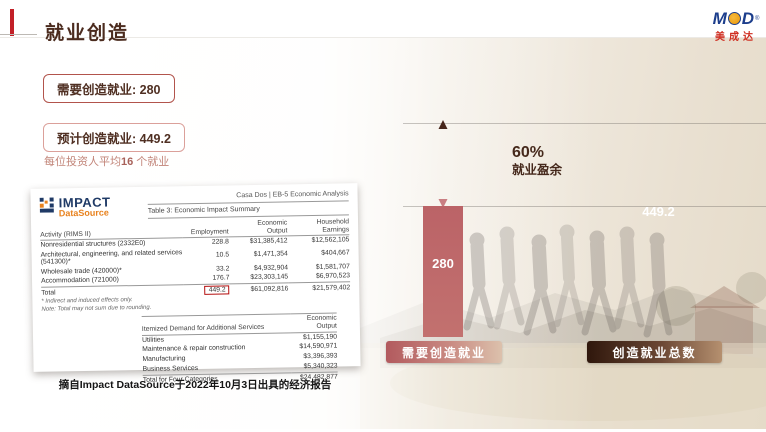 This screenshot has width=766, height=432. Describe the element at coordinates (654, 352) in the screenshot. I see `category-label-jobs-created: 创造就业总数` at that location.